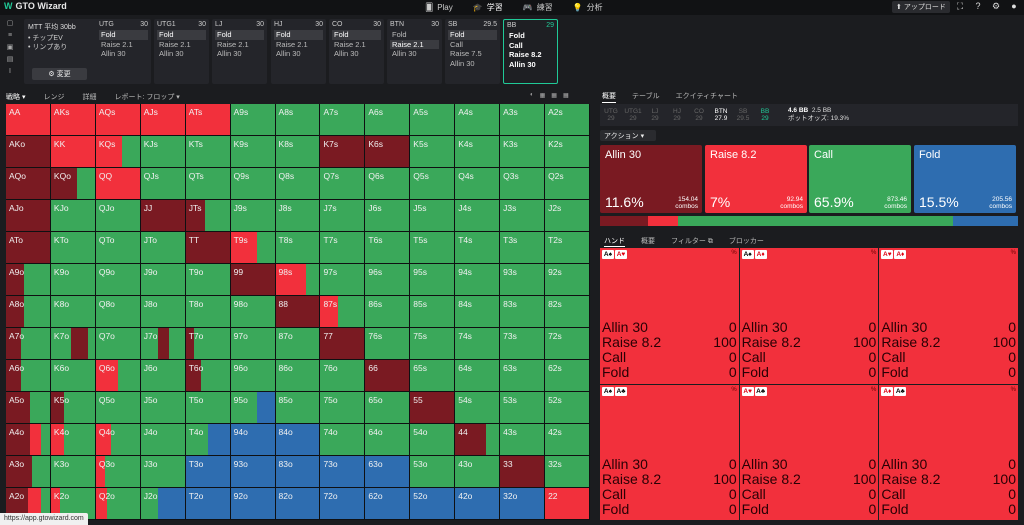 This screenshot has height=525, width=1024. I want to click on hand-cell-74o: 74o, so click(343, 440).